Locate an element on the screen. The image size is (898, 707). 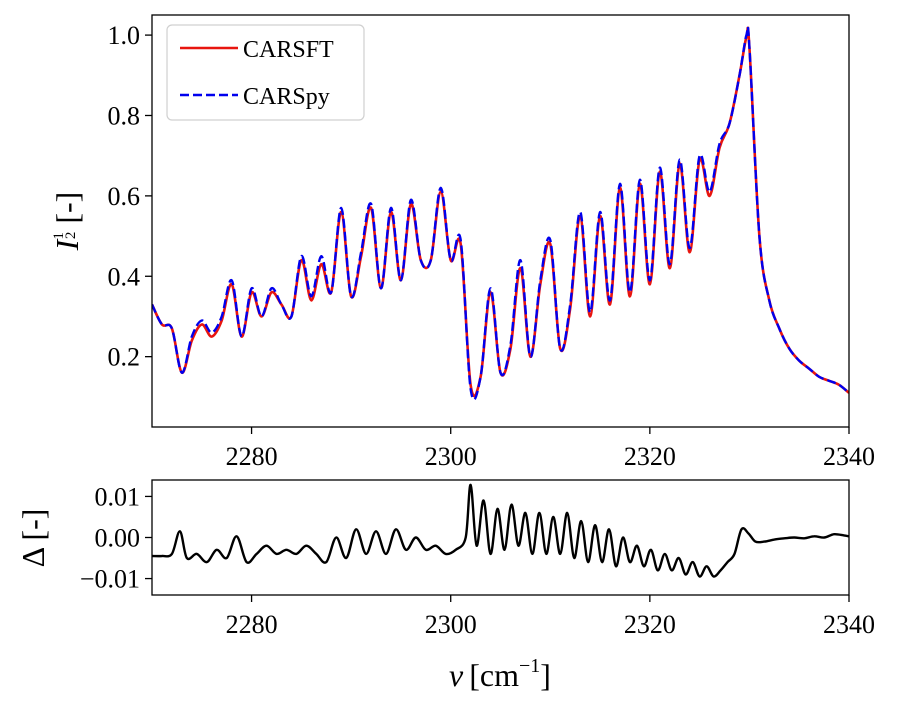
legend-label-carspy: CARSpy is located at coordinates (286, 97).